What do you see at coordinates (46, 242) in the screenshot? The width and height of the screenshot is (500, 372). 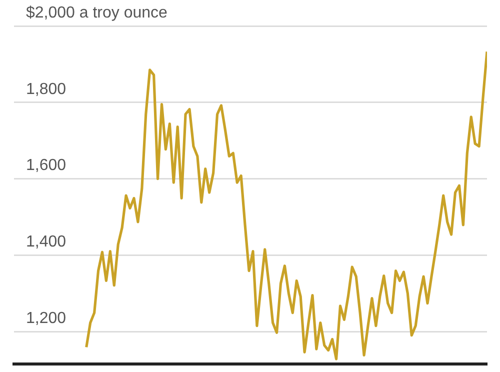 I see `y-tick-label: 1,400` at bounding box center [46, 242].